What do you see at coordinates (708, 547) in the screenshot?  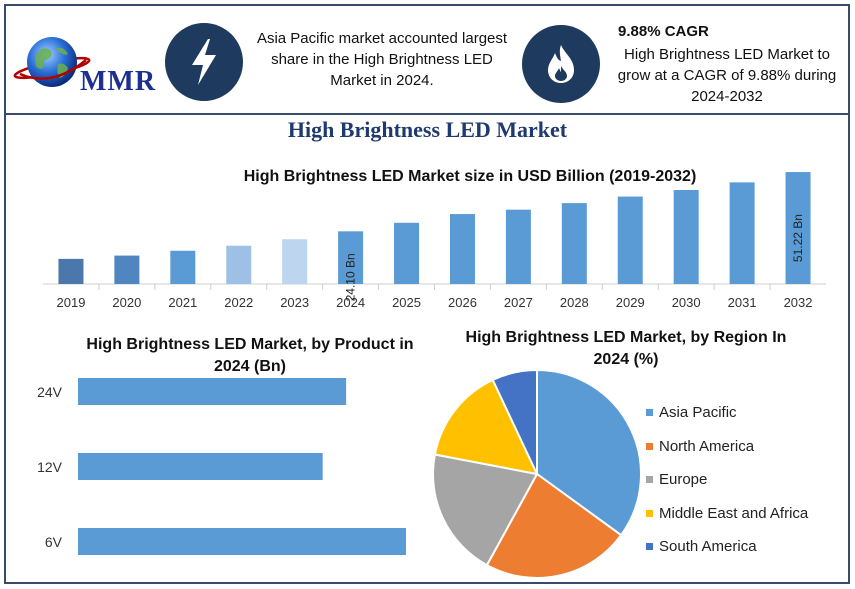 I see `legend-label: South America` at bounding box center [708, 547].